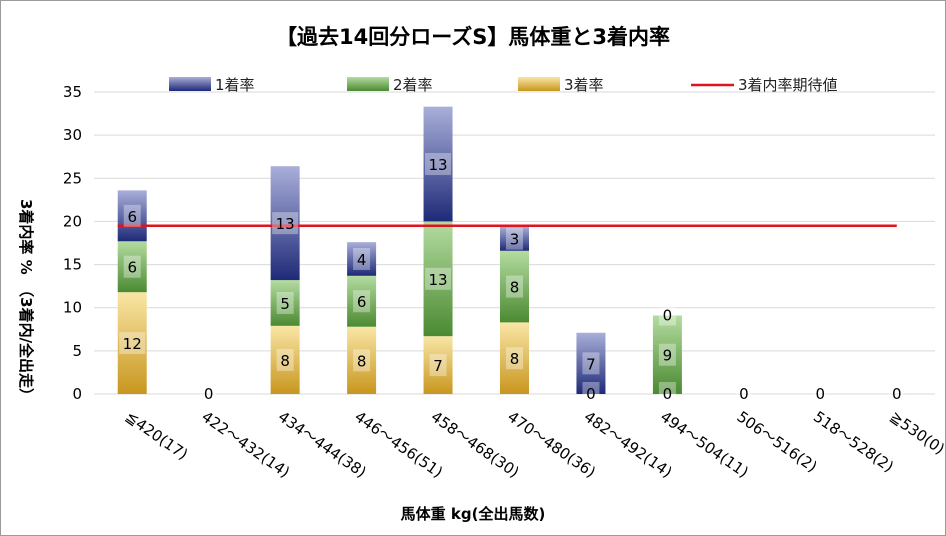 This screenshot has height=536, width=946. I want to click on legend-label: 1着率, so click(235, 85).